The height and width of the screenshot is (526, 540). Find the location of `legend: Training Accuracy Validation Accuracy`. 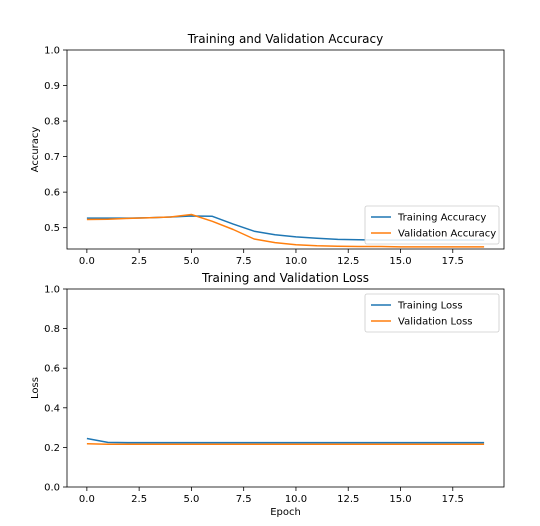

legend: Training Accuracy Validation Accuracy is located at coordinates (432, 225).